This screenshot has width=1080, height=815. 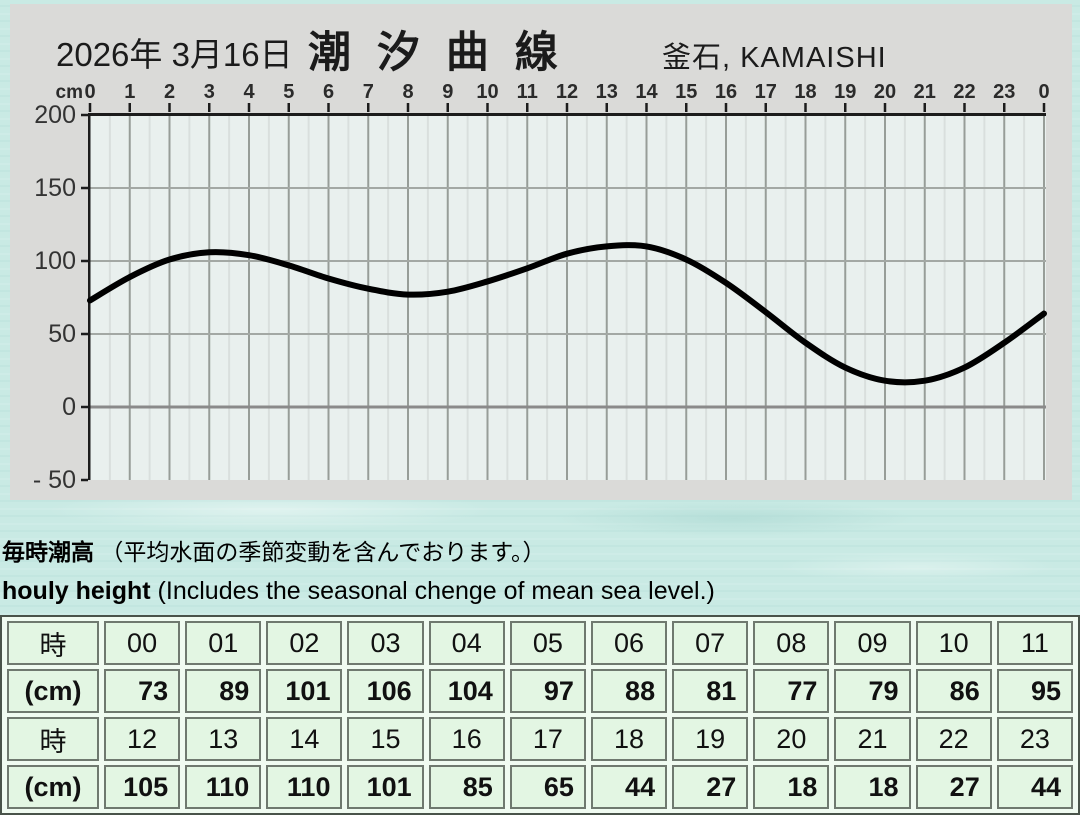 I want to click on hour-cell: 02, so click(x=304, y=643).